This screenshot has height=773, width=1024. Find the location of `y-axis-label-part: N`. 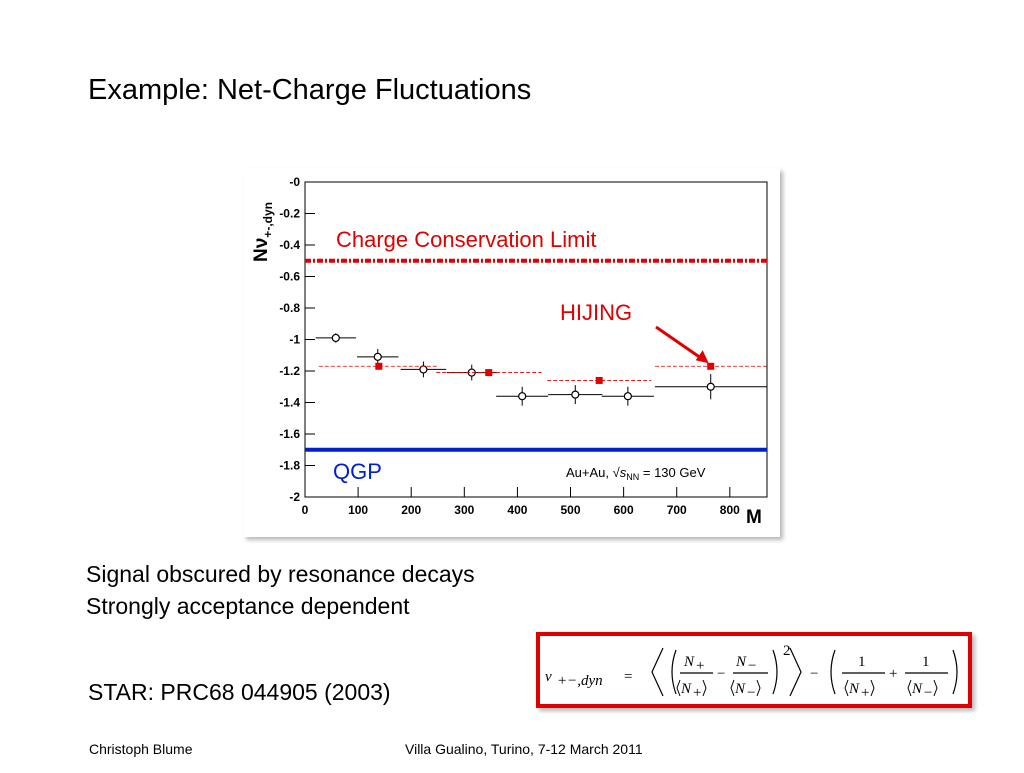

y-axis-label-part: N is located at coordinates (261, 255).